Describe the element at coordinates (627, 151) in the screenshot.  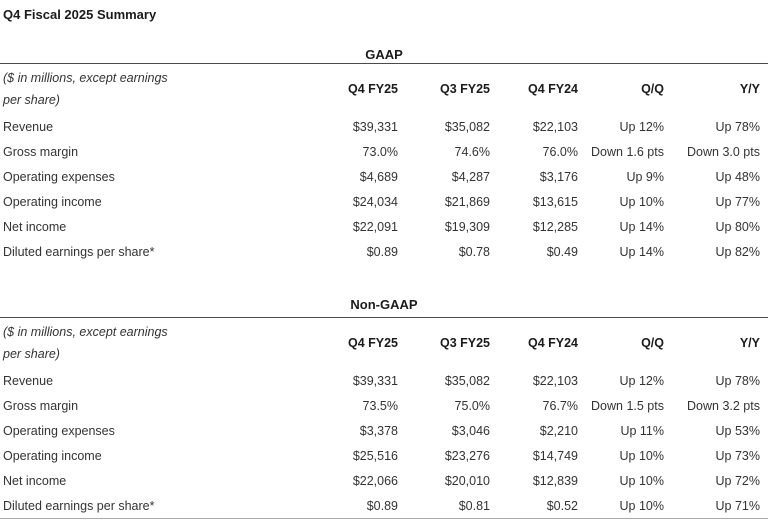
I see `cell-qq: Down 1.6 pts` at that location.